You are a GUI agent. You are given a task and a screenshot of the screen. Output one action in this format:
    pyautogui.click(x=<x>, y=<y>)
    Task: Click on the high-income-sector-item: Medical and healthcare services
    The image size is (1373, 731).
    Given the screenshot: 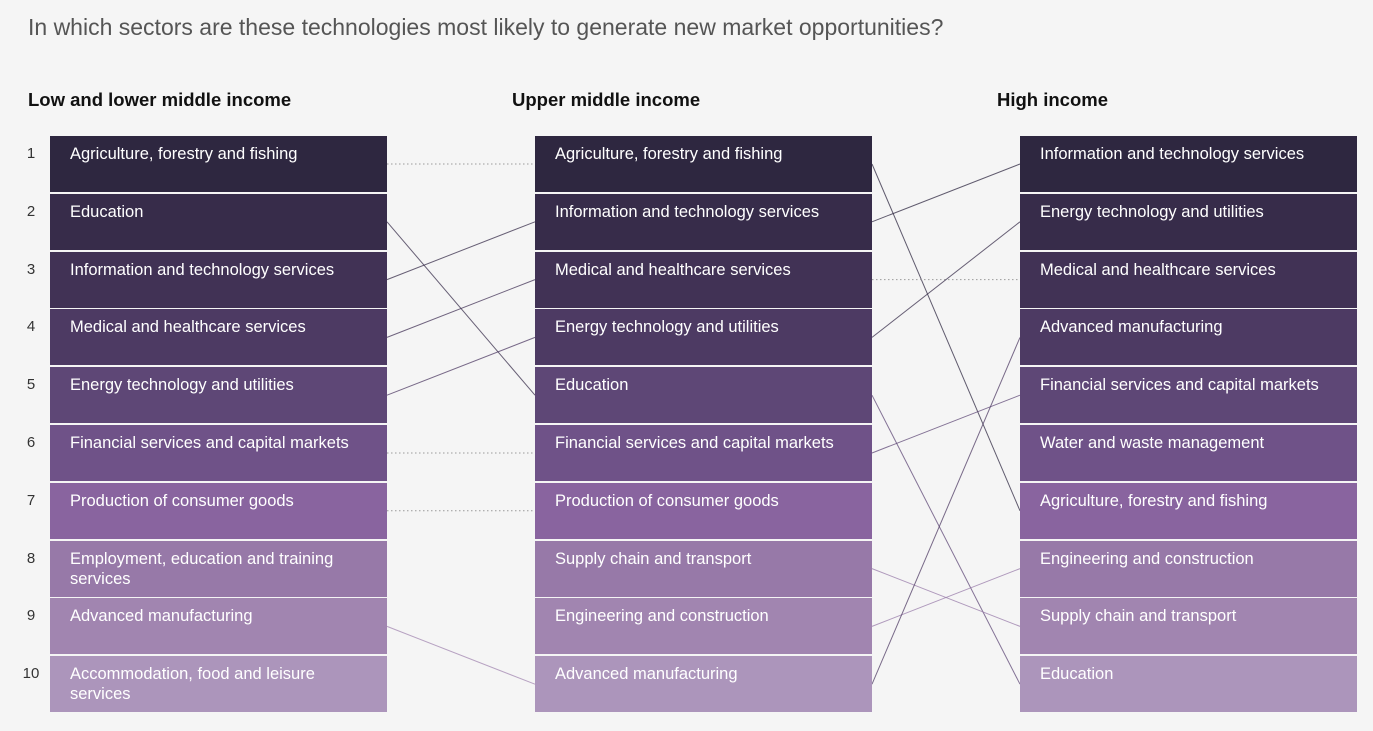 What is the action you would take?
    pyautogui.click(x=1188, y=279)
    